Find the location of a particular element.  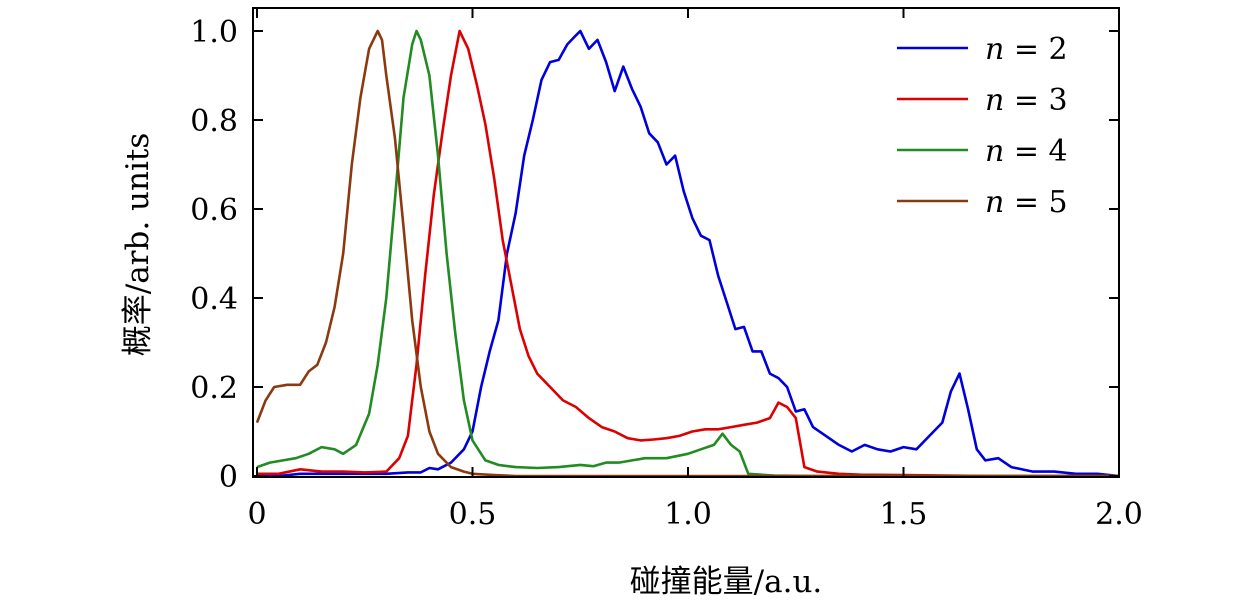

legend-item-n5: n = 5 is located at coordinates (982, 202).